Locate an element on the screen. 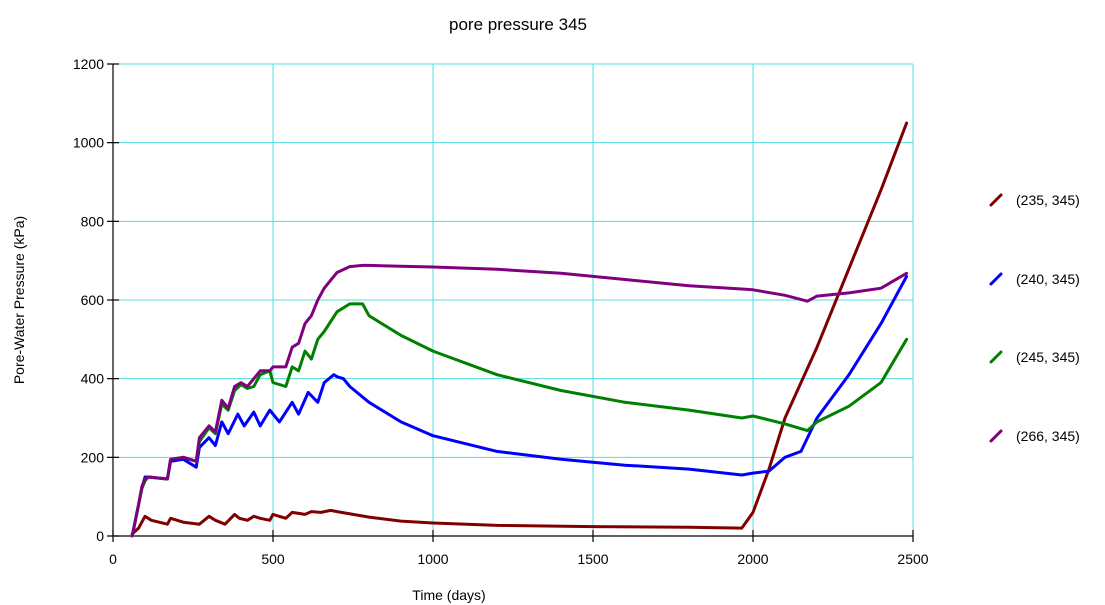  x-tick-label: 0 is located at coordinates (113, 559).